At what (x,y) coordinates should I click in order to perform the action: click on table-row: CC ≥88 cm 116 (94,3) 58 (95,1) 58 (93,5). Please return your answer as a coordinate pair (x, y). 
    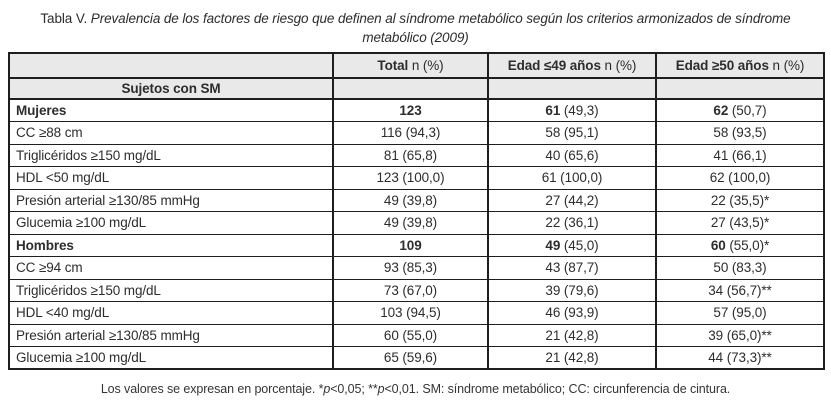
    Looking at the image, I should click on (416, 133).